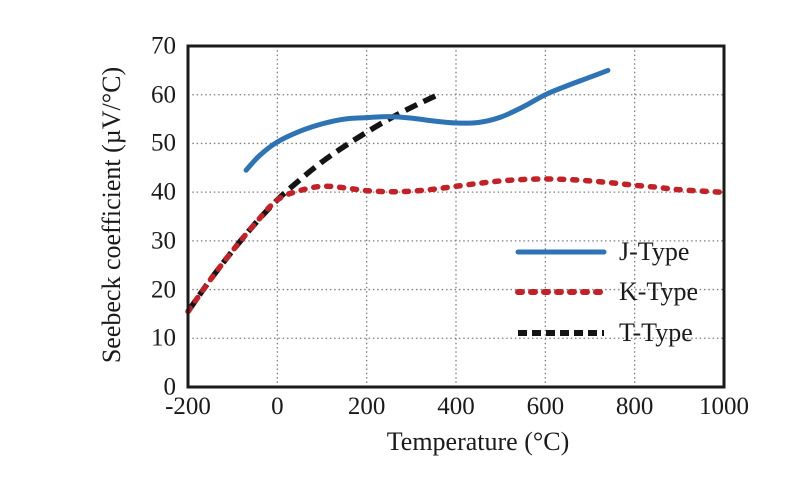 The height and width of the screenshot is (500, 800). What do you see at coordinates (724, 406) in the screenshot?
I see `x-tick-label: 1000` at bounding box center [724, 406].